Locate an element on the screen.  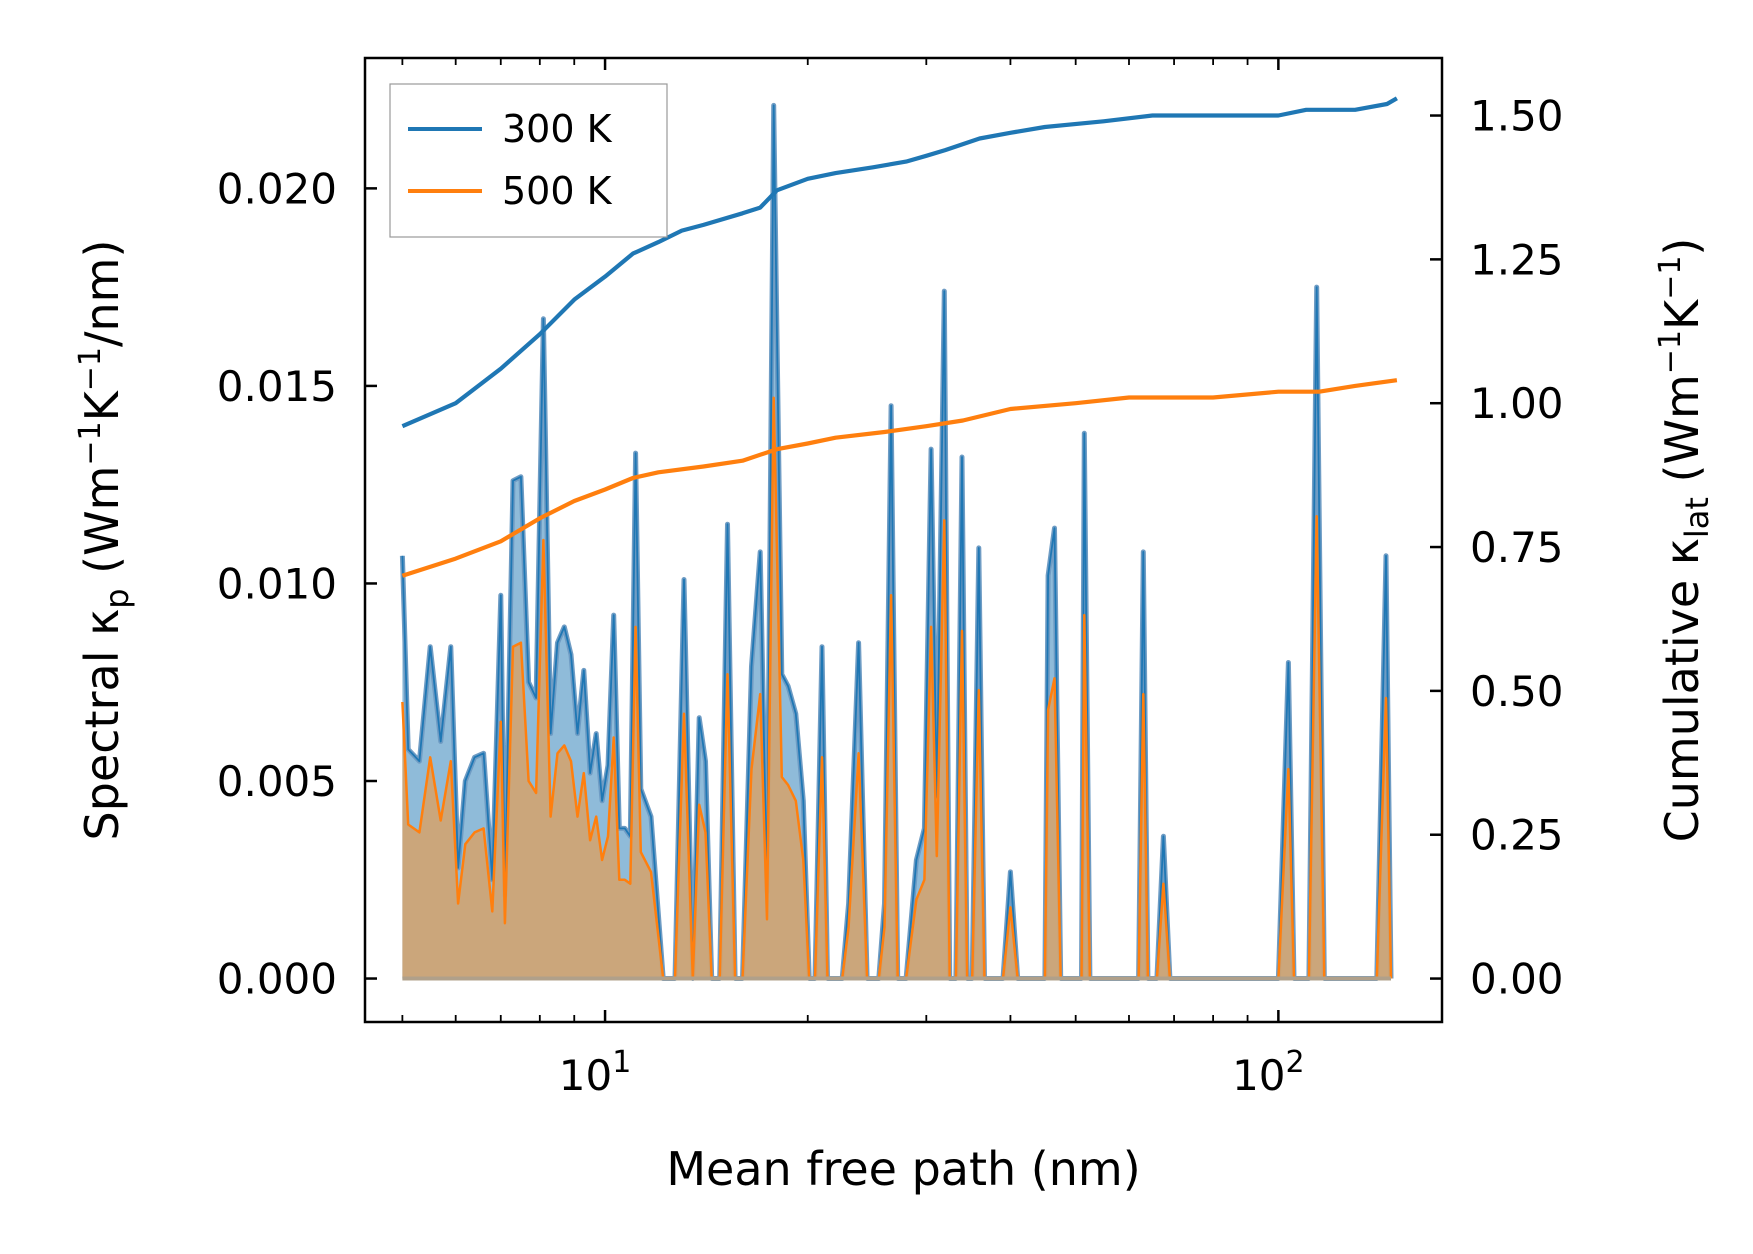
x-axis-label: Mean free path (nm) is located at coordinates (903, 1169).